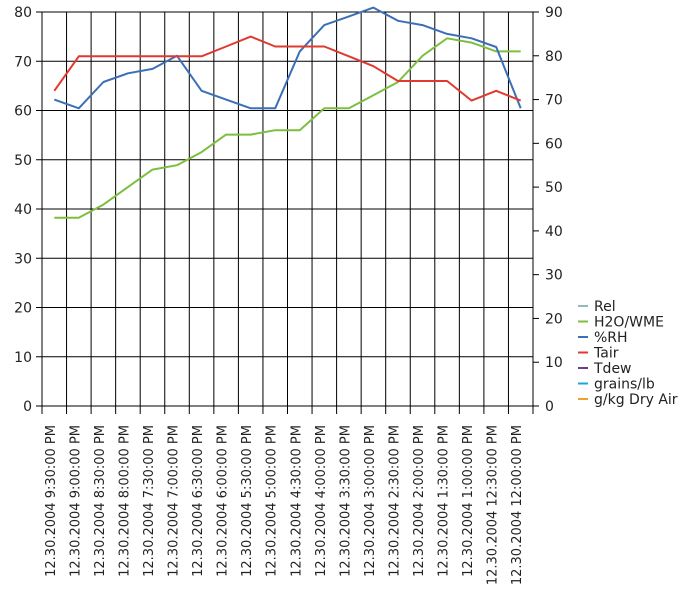 Image resolution: width=694 pixels, height=601 pixels. I want to click on x-tick-label: 12.30.2004 8:30:00 PM, so click(100, 501).